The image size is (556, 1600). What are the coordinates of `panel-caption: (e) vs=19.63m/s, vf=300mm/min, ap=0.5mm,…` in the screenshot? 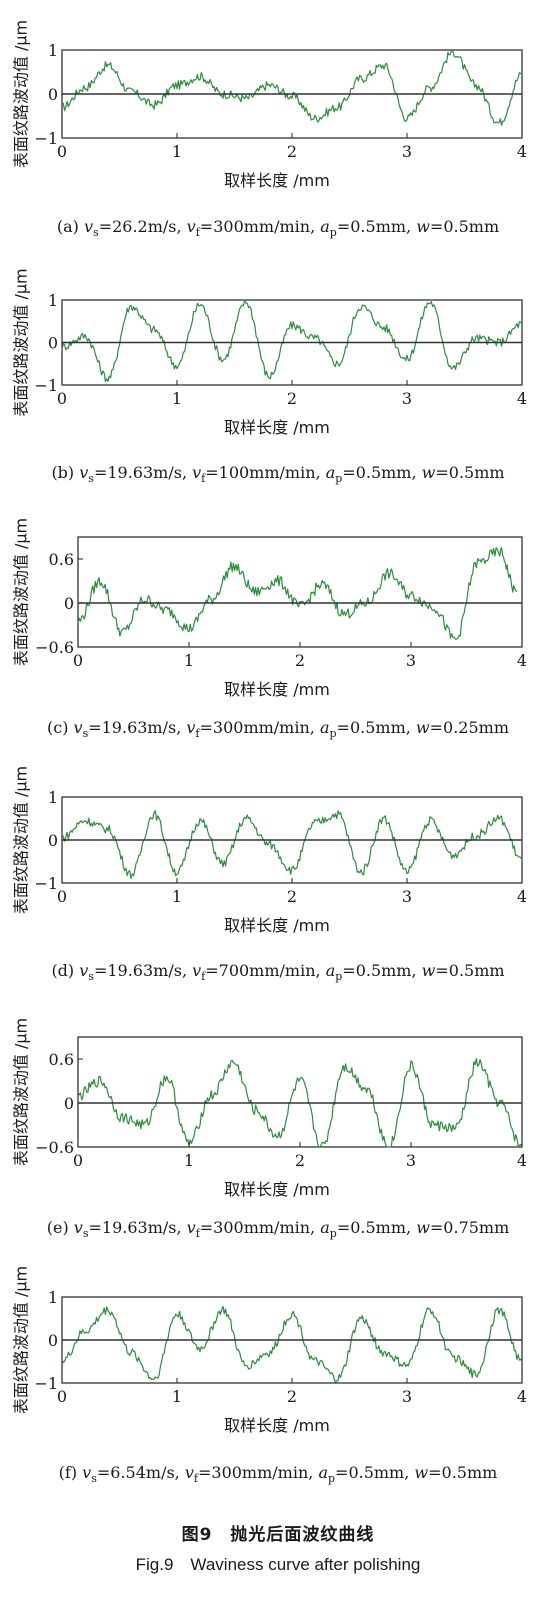 It's located at (278, 1229).